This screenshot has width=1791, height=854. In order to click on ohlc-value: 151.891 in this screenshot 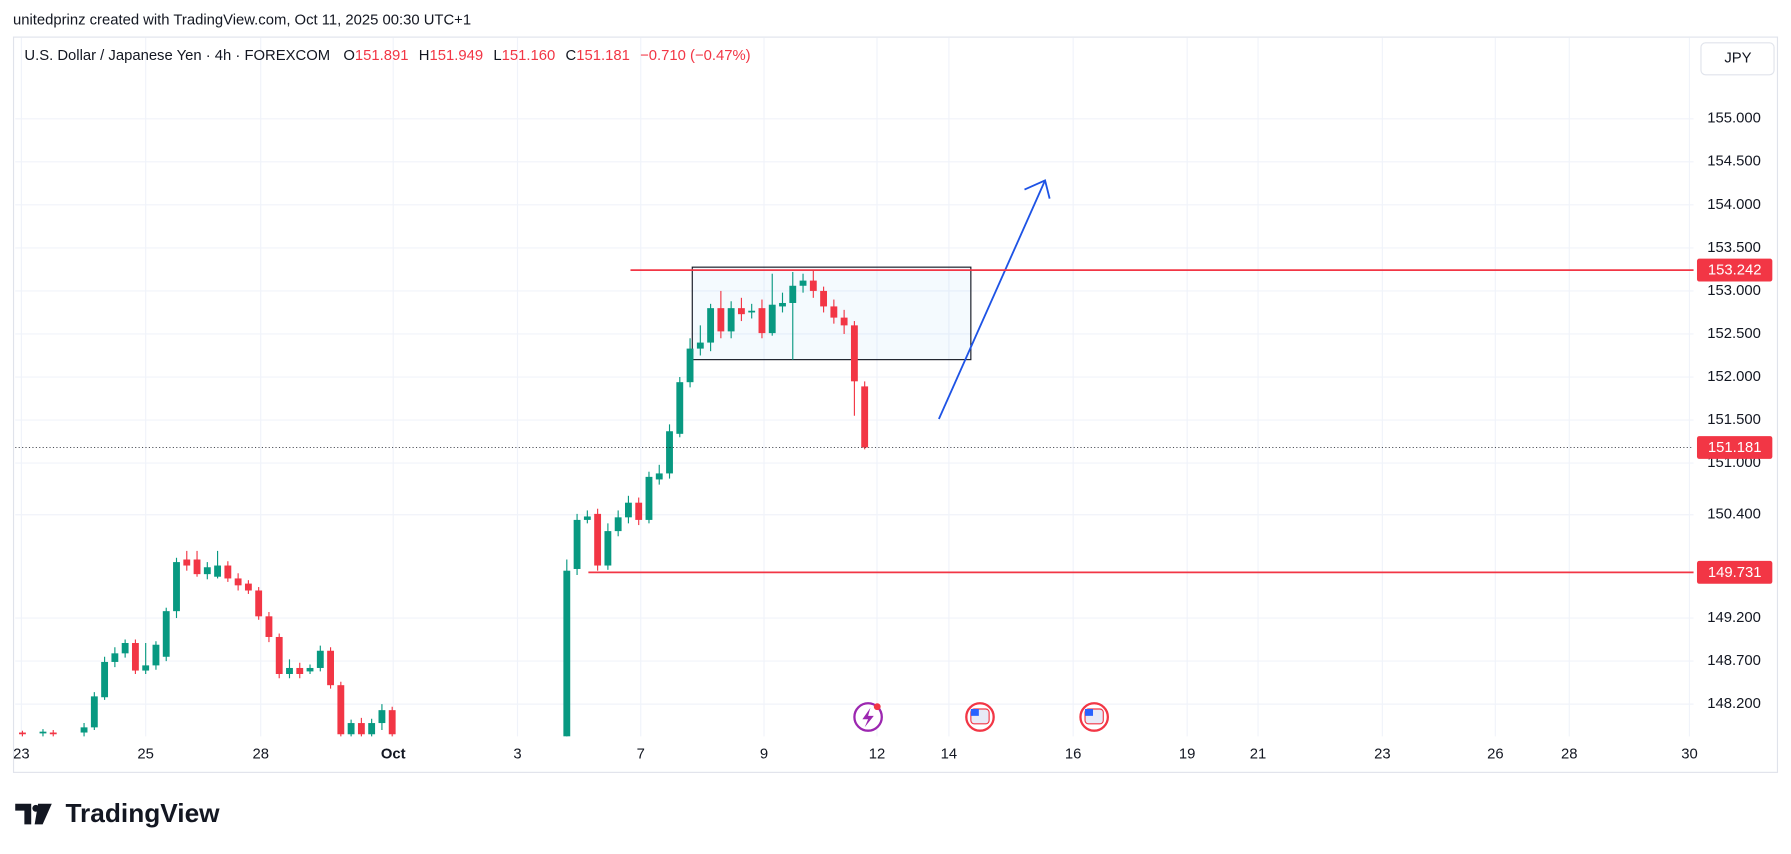, I will do `click(382, 56)`.